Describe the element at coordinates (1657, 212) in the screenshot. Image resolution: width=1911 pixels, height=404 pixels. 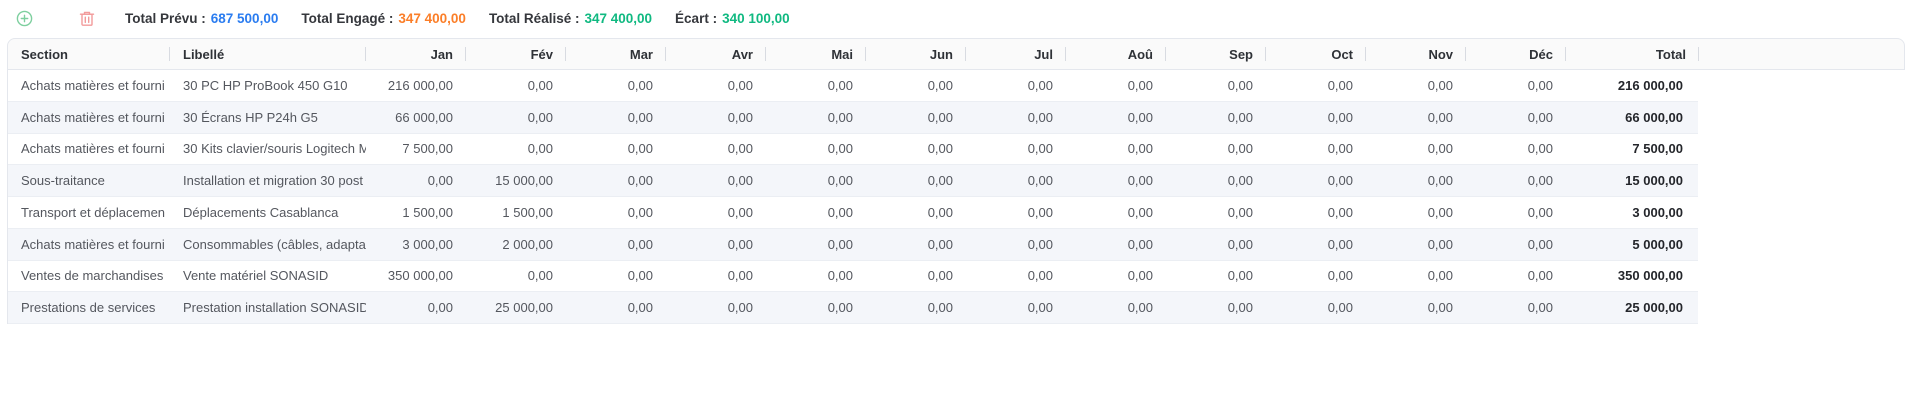
I see `cell-total: 3 000,00` at that location.